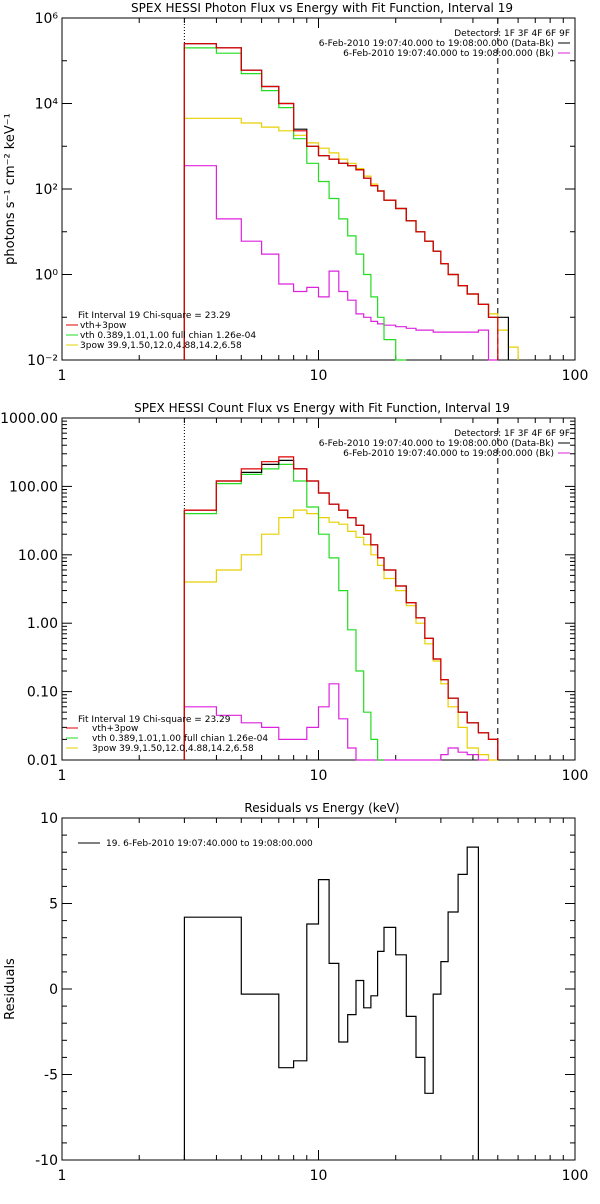  What do you see at coordinates (42, 761) in the screenshot?
I see `y-tick-label: 0.01` at bounding box center [42, 761].